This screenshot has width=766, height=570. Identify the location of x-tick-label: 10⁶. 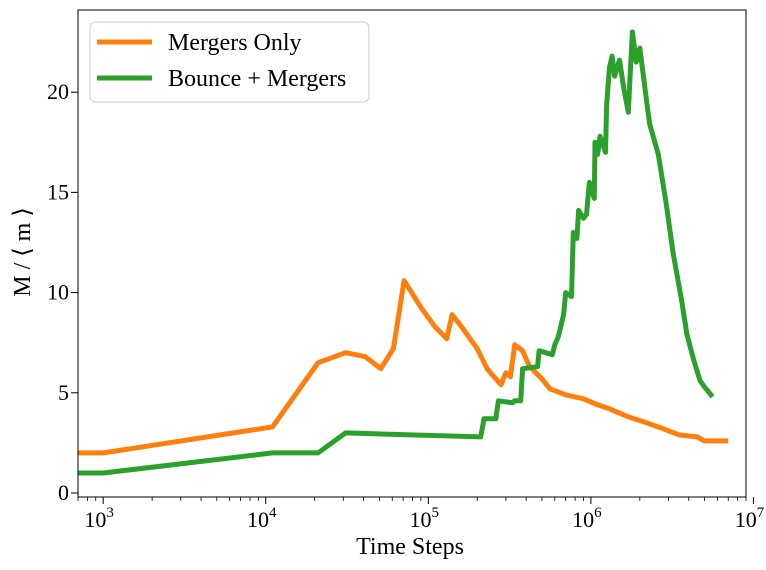
(587, 518).